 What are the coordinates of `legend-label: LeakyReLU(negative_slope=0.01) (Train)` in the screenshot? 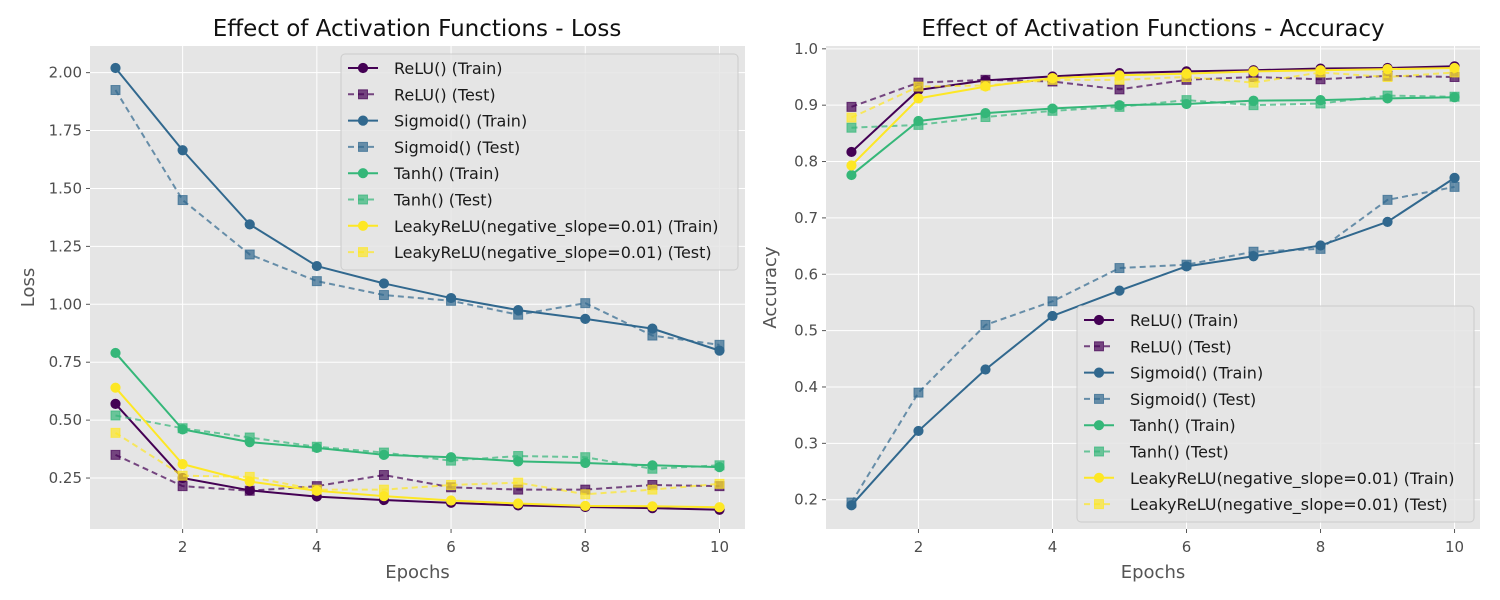 It's located at (556, 227).